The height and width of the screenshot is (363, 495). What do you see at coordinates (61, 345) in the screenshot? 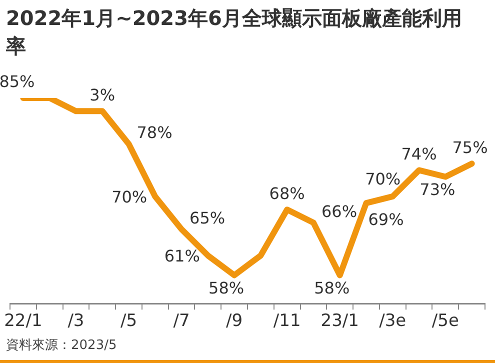
I see `source-note: 資料來源：2023/5` at bounding box center [61, 345].